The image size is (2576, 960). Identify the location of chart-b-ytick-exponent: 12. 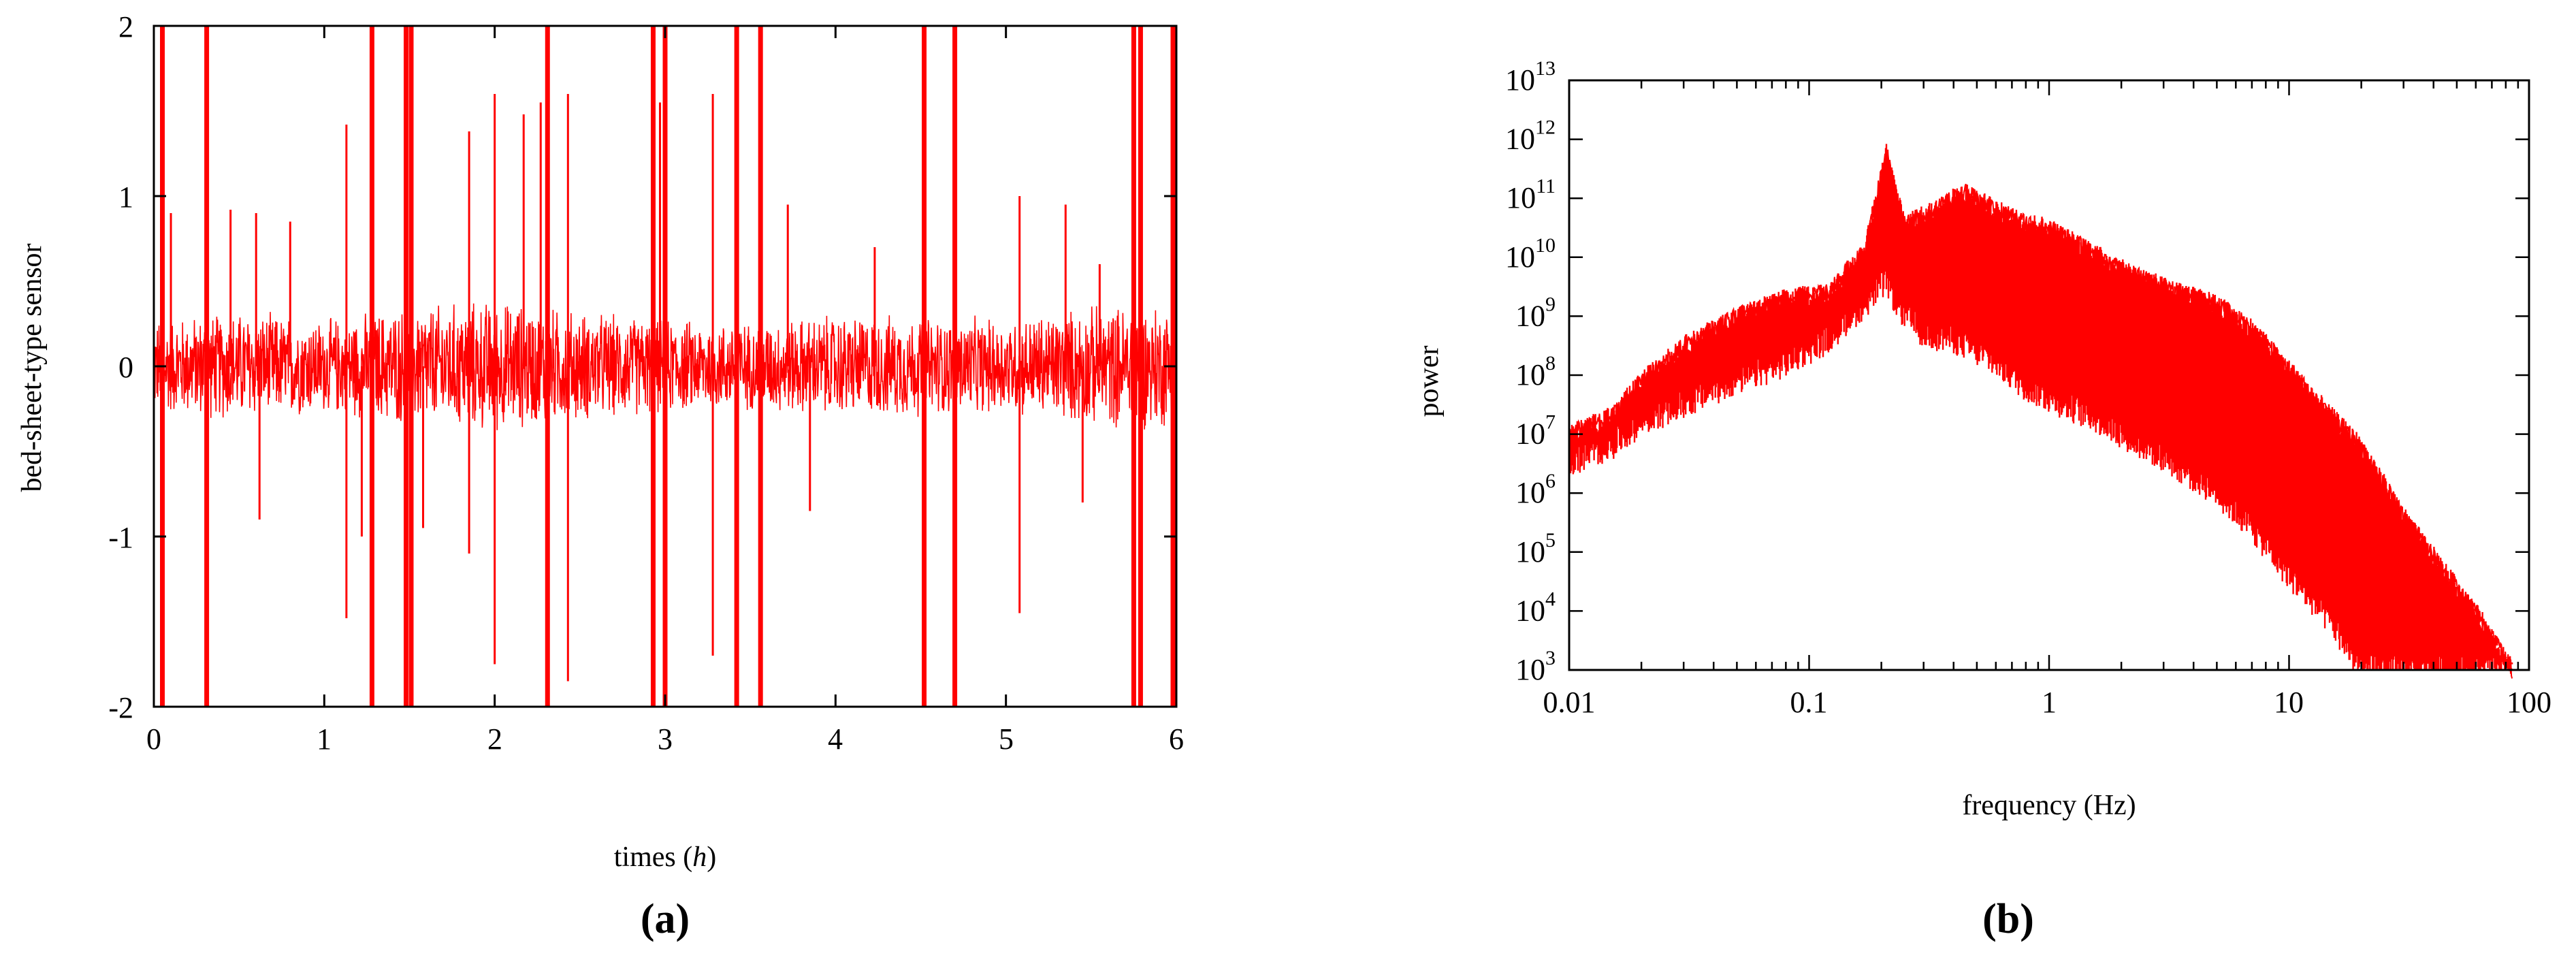
(1546, 127).